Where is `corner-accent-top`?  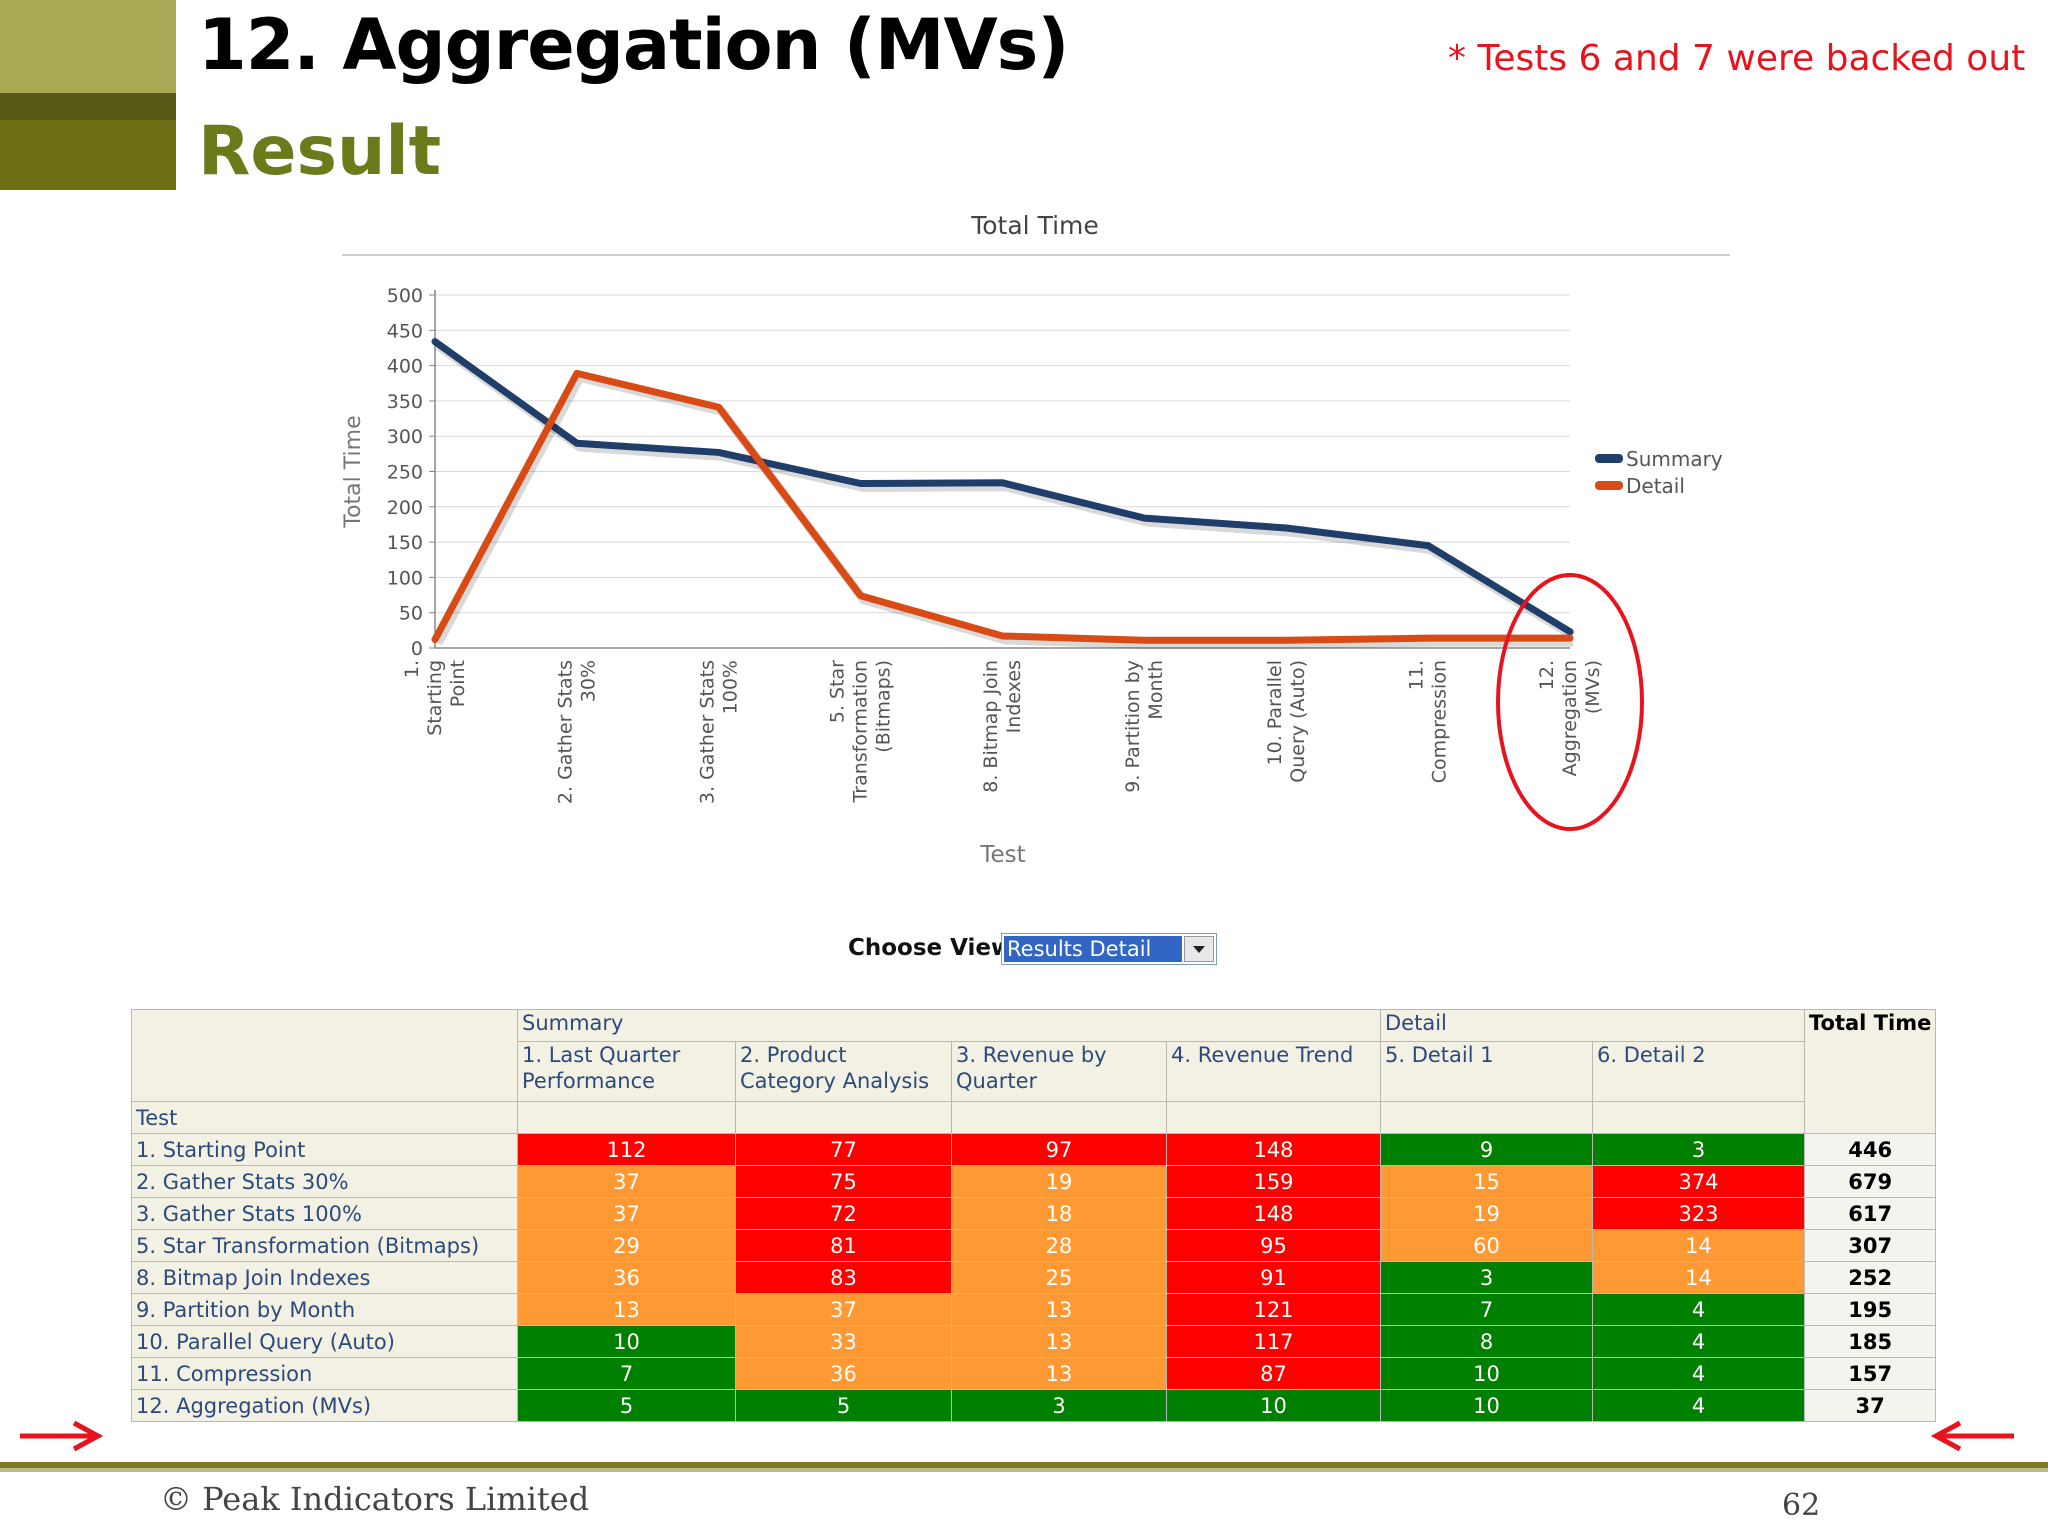 corner-accent-top is located at coordinates (88, 46).